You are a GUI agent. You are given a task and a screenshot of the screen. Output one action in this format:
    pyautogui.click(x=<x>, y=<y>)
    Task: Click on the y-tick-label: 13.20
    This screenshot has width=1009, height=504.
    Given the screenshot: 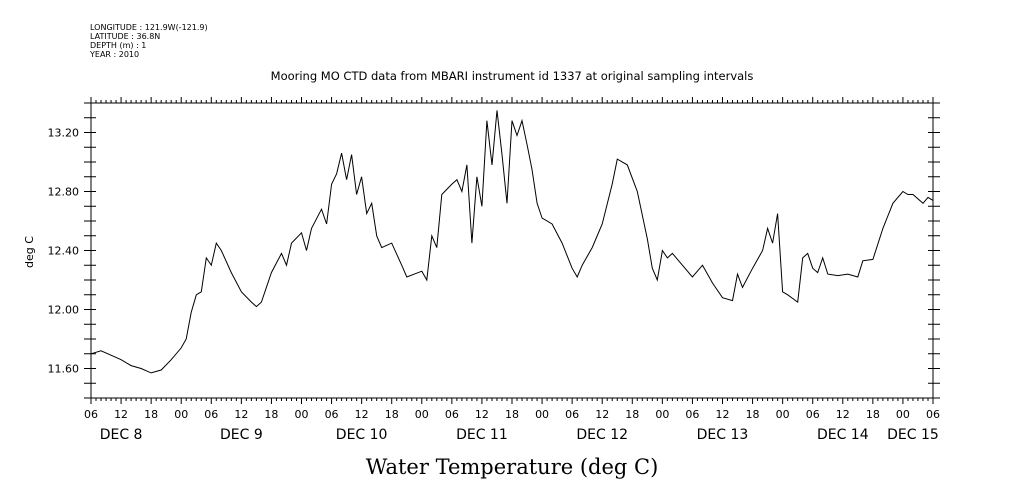 What is the action you would take?
    pyautogui.click(x=64, y=133)
    